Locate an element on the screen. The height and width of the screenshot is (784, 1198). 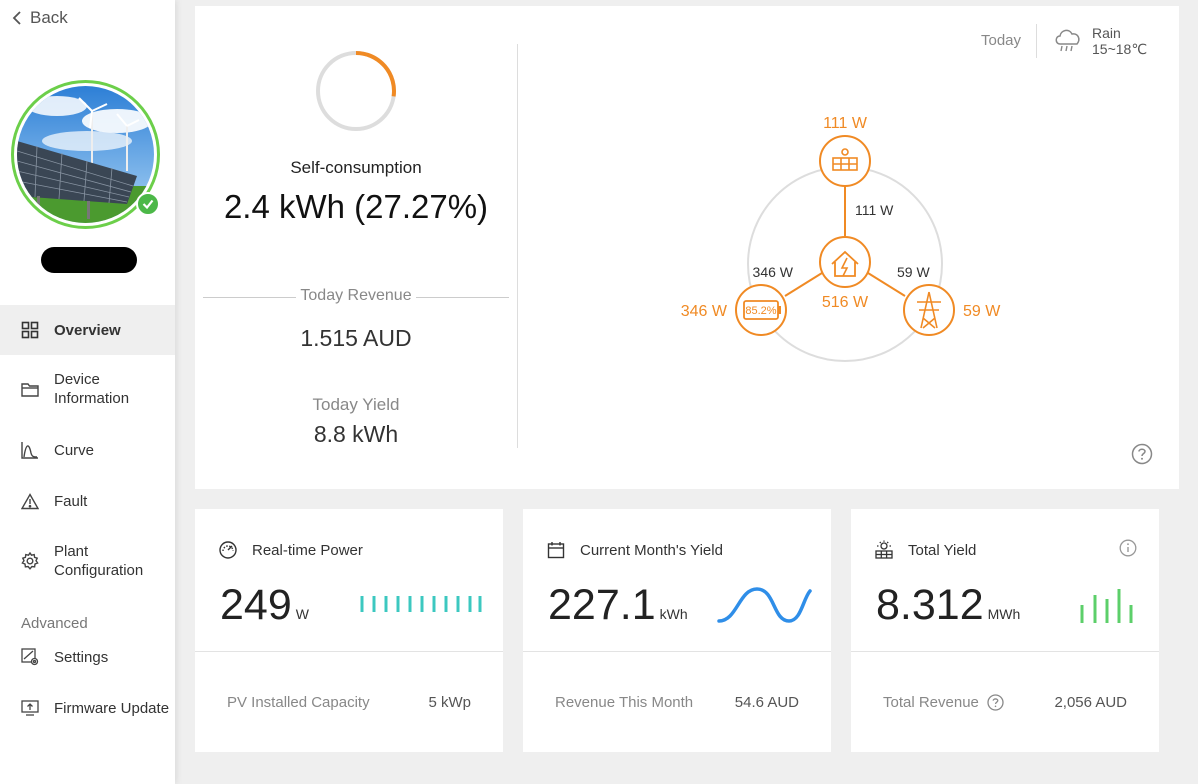
sidebar-item-overview: Overview is located at coordinates (87, 330).